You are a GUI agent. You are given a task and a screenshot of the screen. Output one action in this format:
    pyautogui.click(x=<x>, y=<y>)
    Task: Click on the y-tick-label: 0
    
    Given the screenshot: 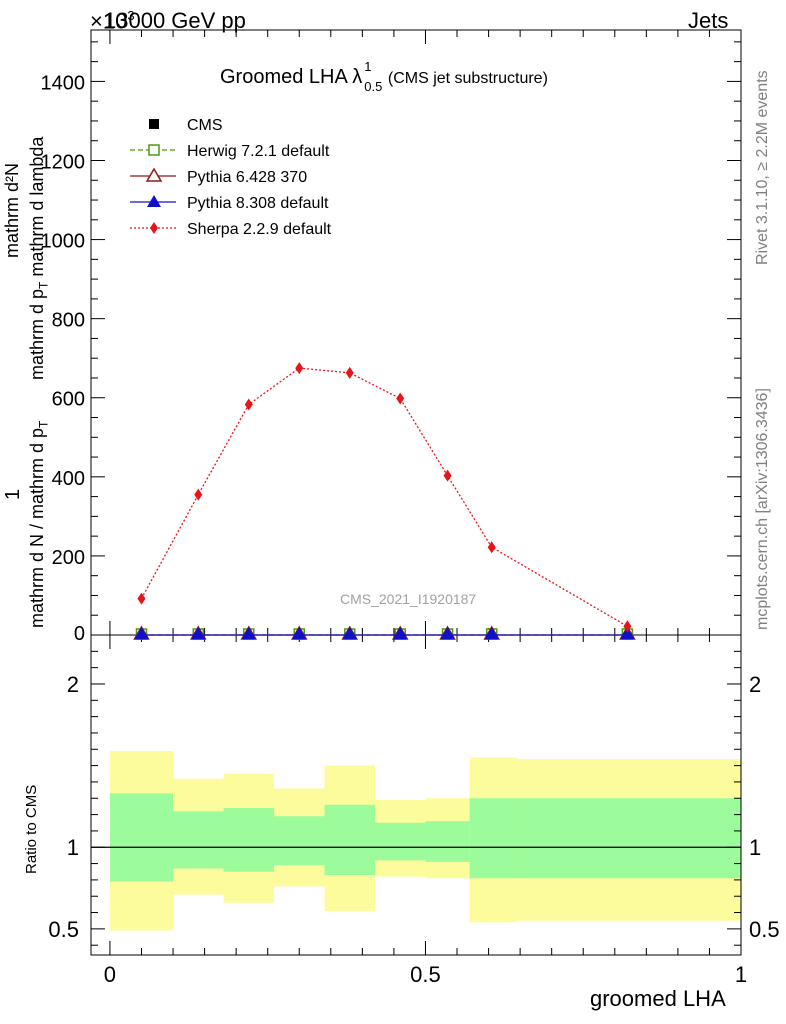 What is the action you would take?
    pyautogui.click(x=79, y=634)
    